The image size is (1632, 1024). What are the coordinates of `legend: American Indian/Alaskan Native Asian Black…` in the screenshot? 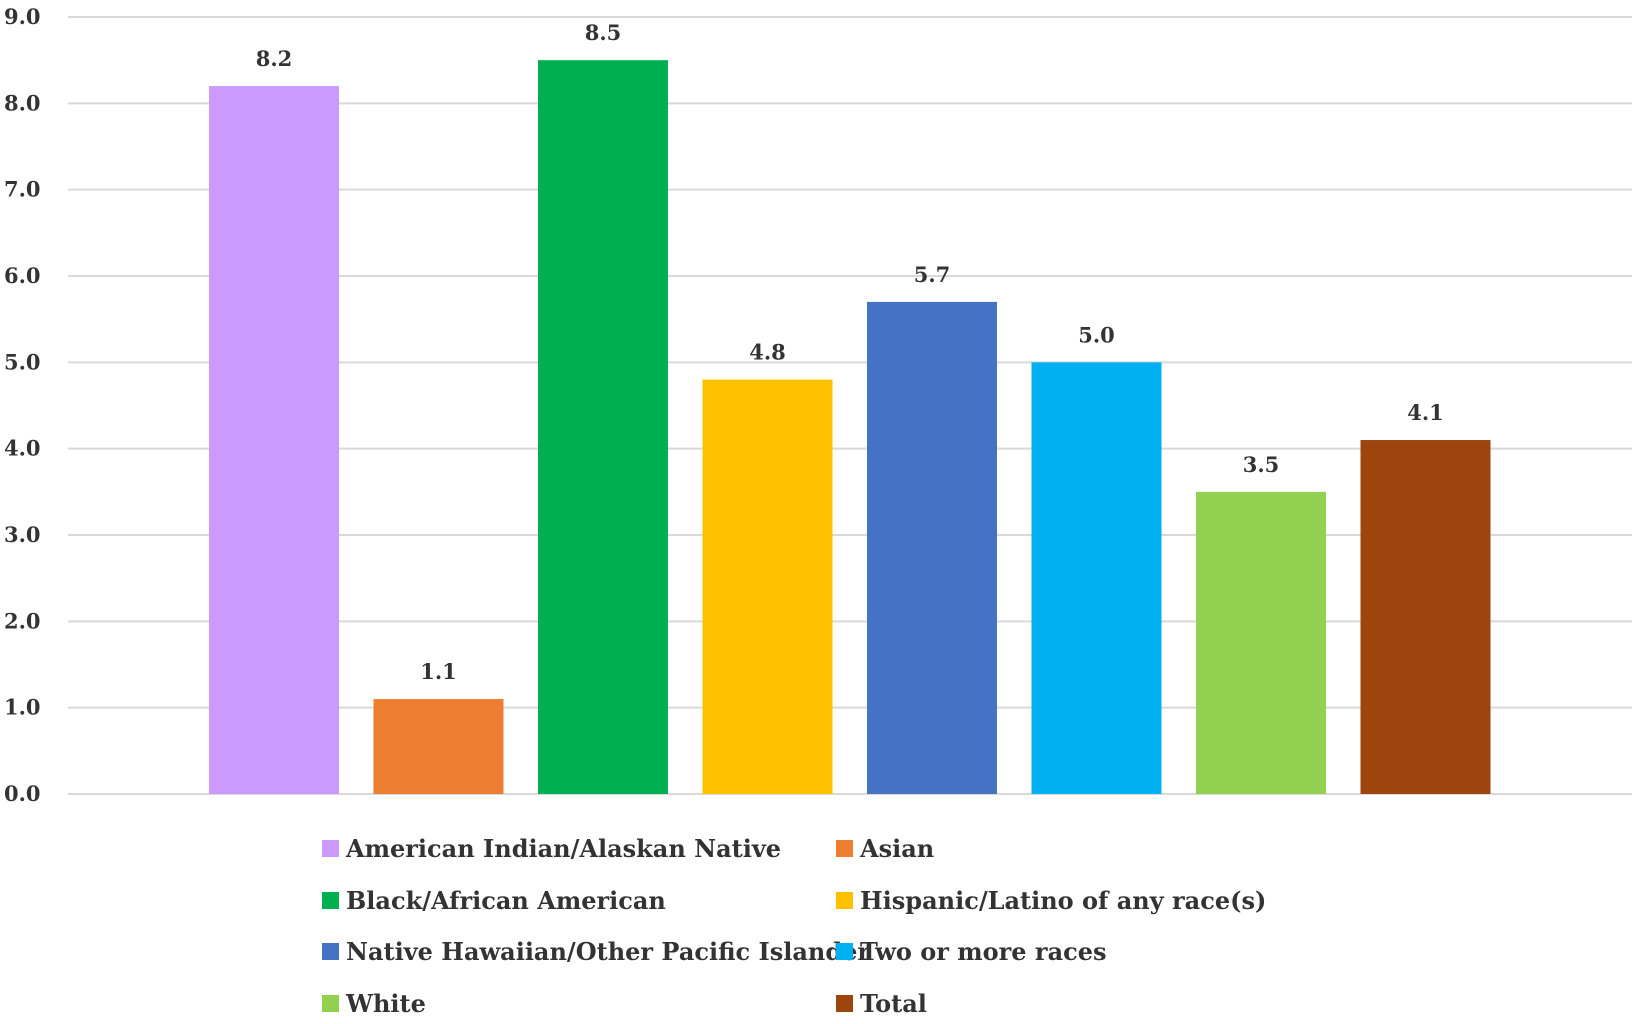 It's located at (794, 926).